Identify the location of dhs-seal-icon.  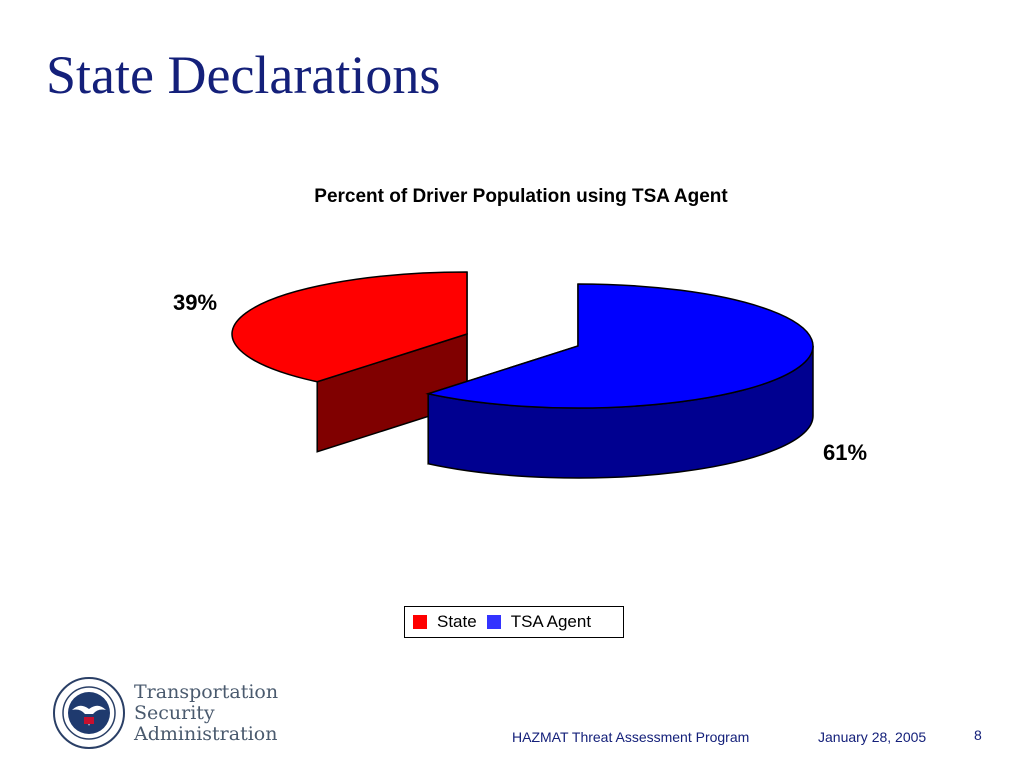
(89, 713).